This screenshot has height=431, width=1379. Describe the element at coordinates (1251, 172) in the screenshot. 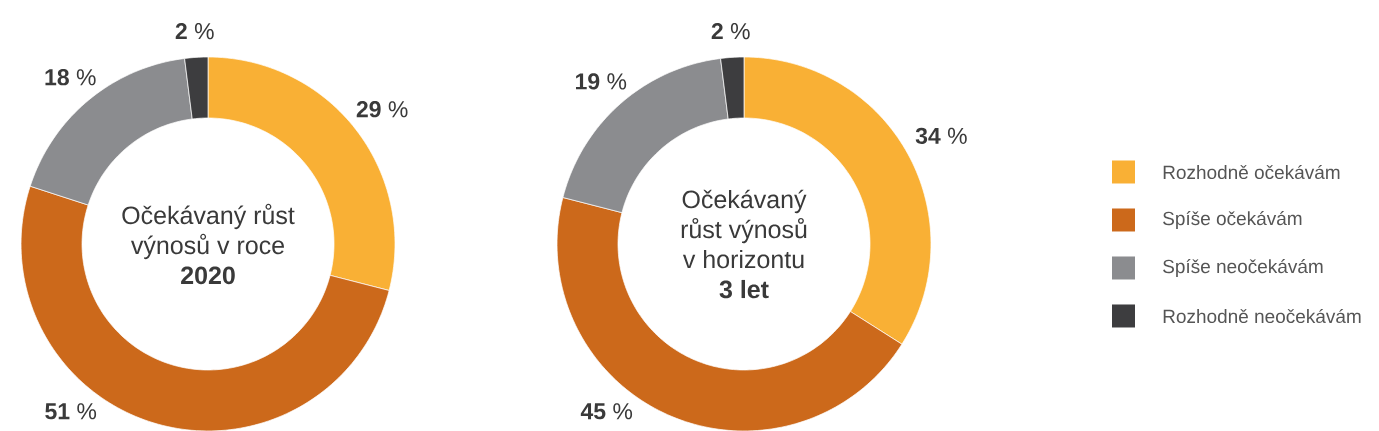

I see `legend-label: Rozhodně očekávám` at that location.